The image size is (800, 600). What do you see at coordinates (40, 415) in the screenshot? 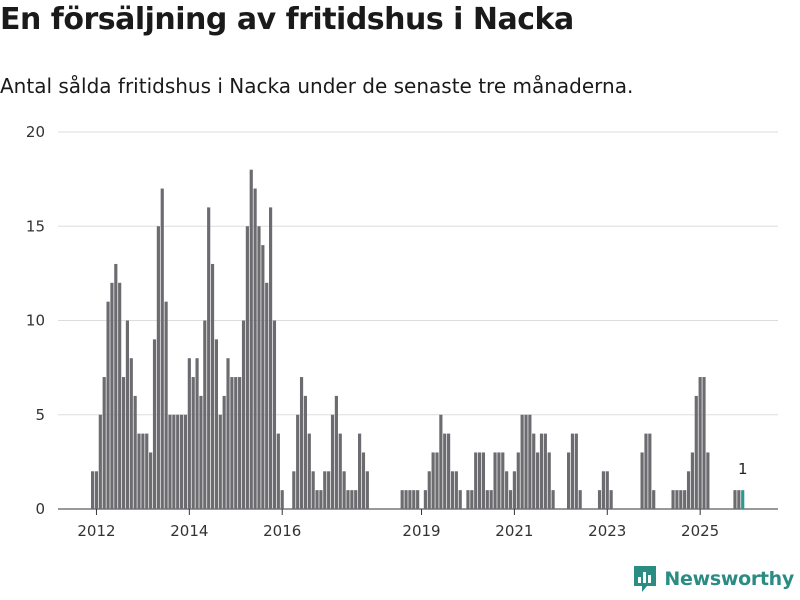
I see `y-tick-label: 5` at bounding box center [40, 415].